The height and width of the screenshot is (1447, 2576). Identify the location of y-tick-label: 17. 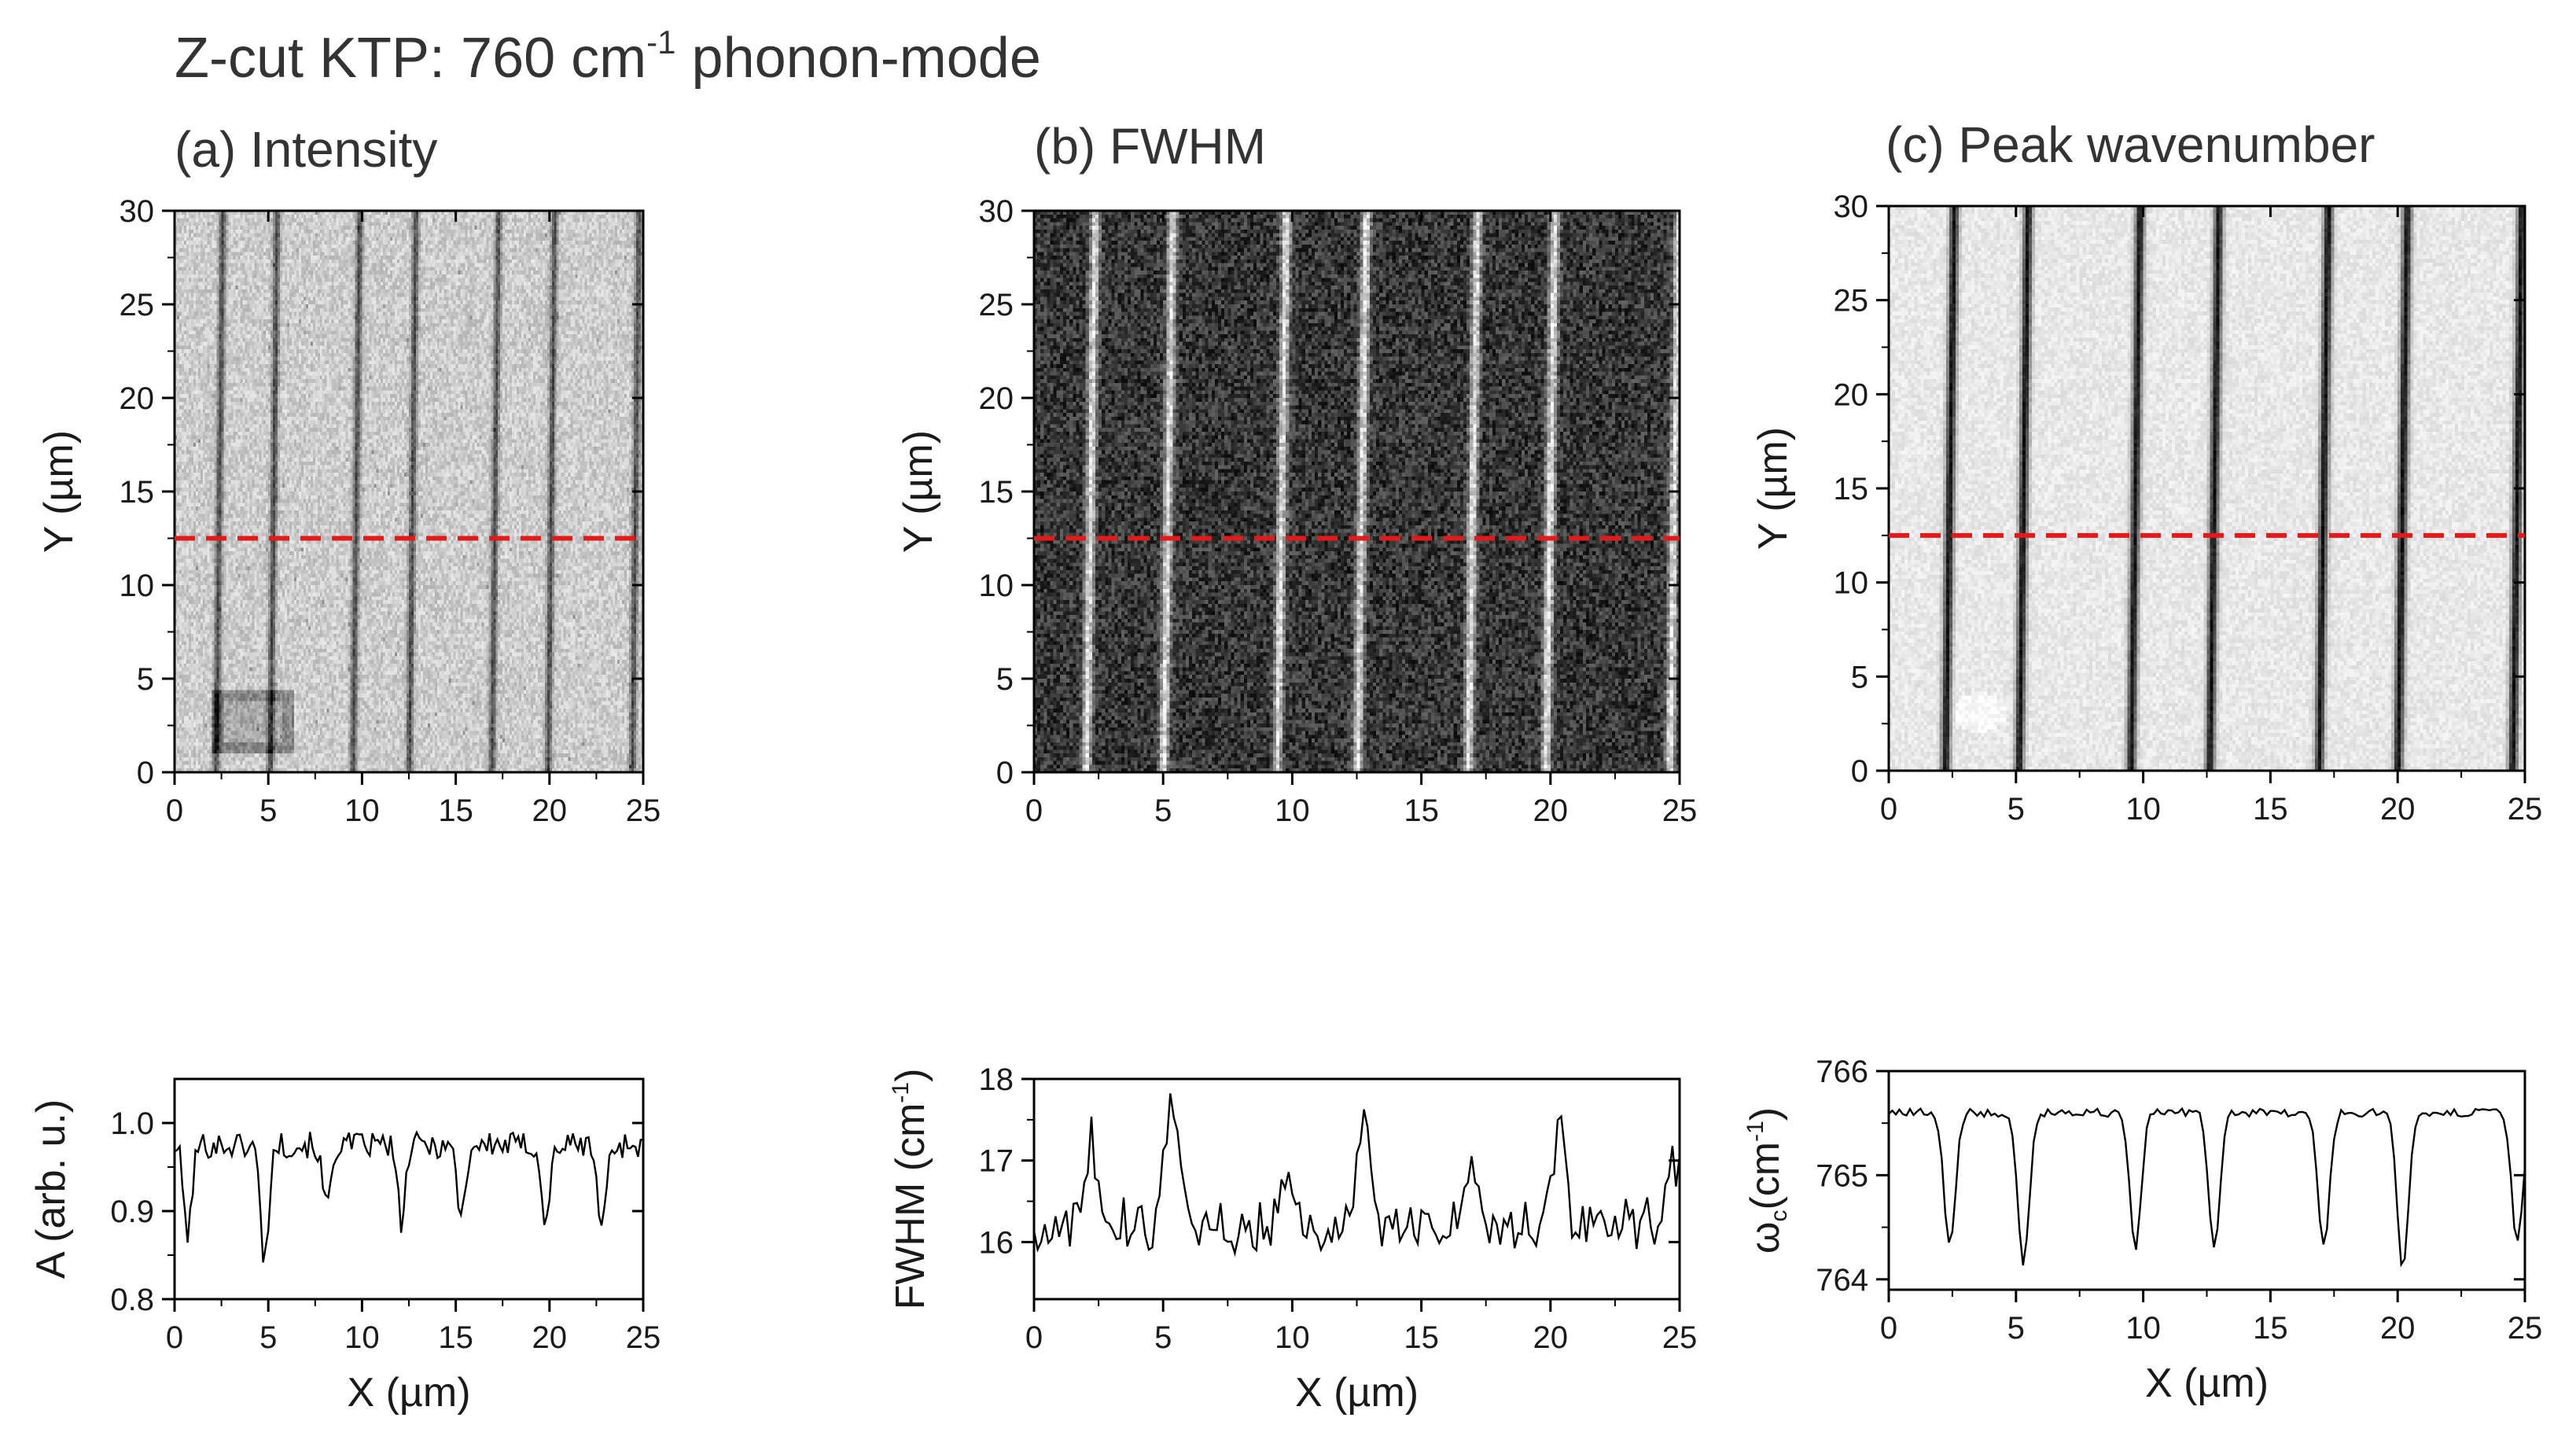
(997, 1161).